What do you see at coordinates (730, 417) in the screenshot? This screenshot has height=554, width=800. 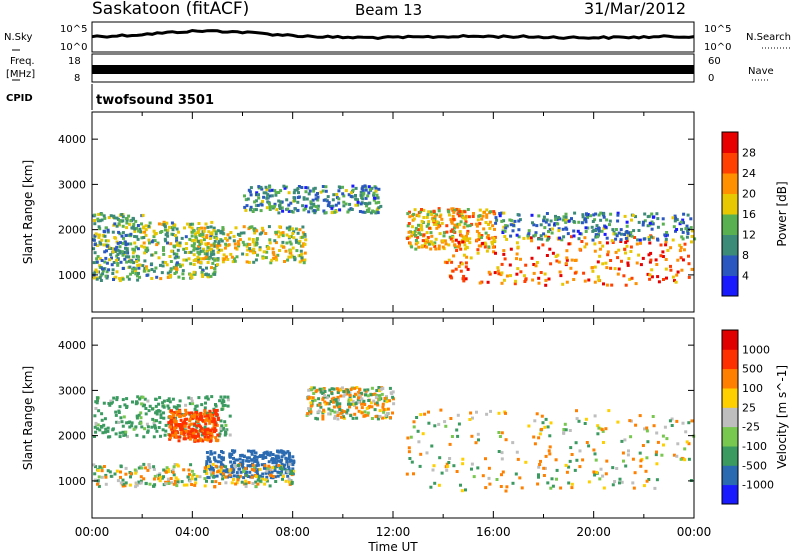 I see `colorbar-frame` at bounding box center [730, 417].